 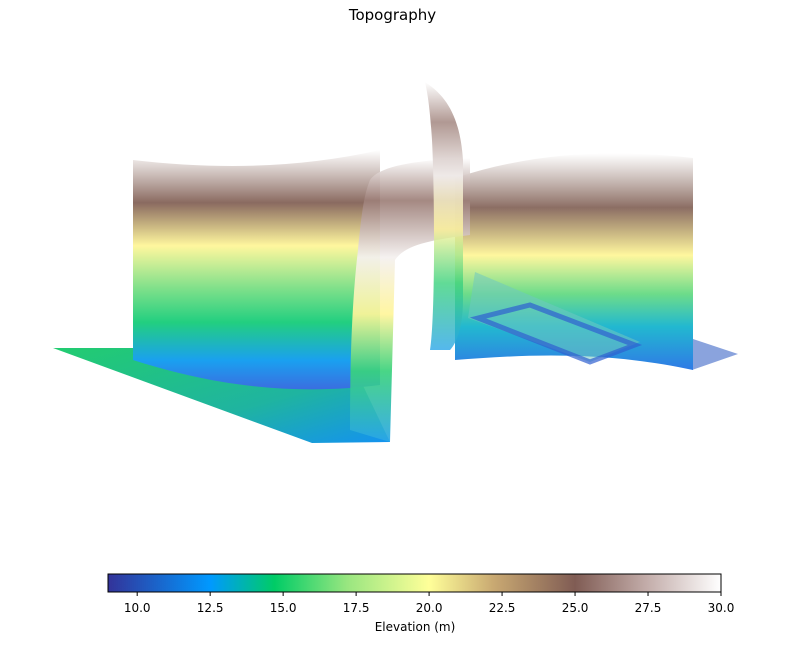 What do you see at coordinates (414, 583) in the screenshot?
I see `colorbar` at bounding box center [414, 583].